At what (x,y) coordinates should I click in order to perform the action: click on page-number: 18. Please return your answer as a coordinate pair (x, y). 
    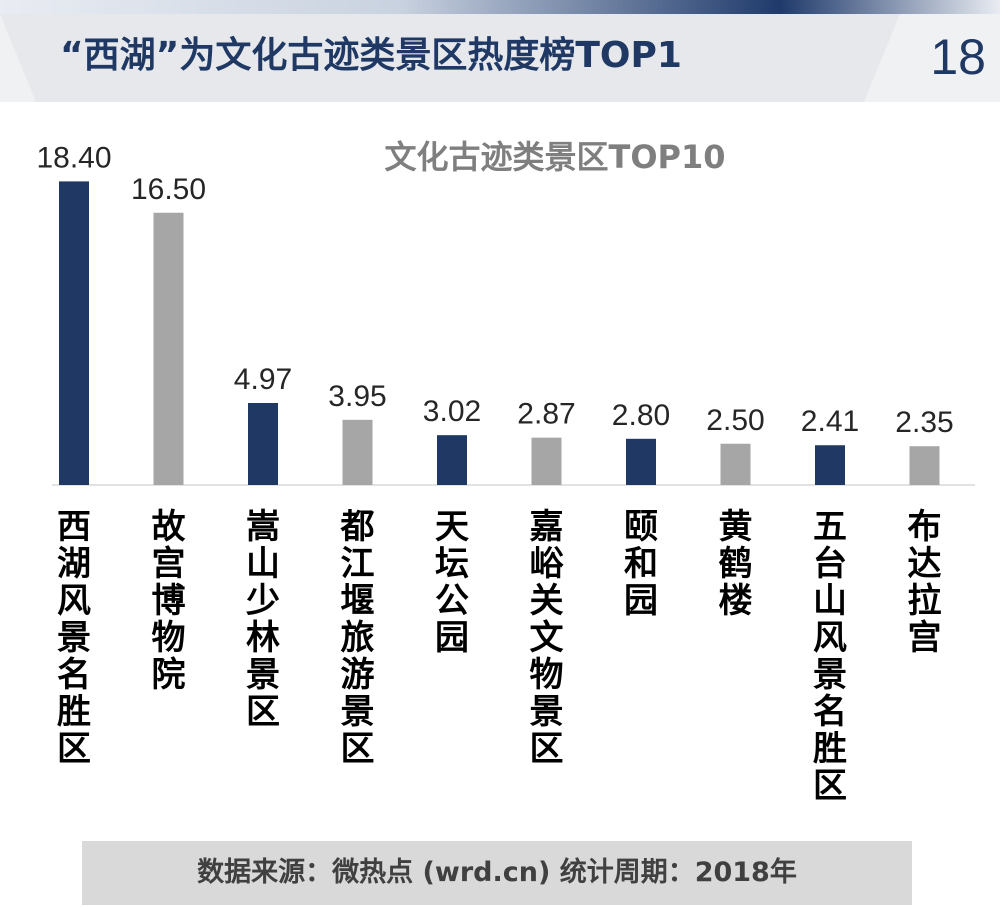
    Looking at the image, I should click on (958, 57).